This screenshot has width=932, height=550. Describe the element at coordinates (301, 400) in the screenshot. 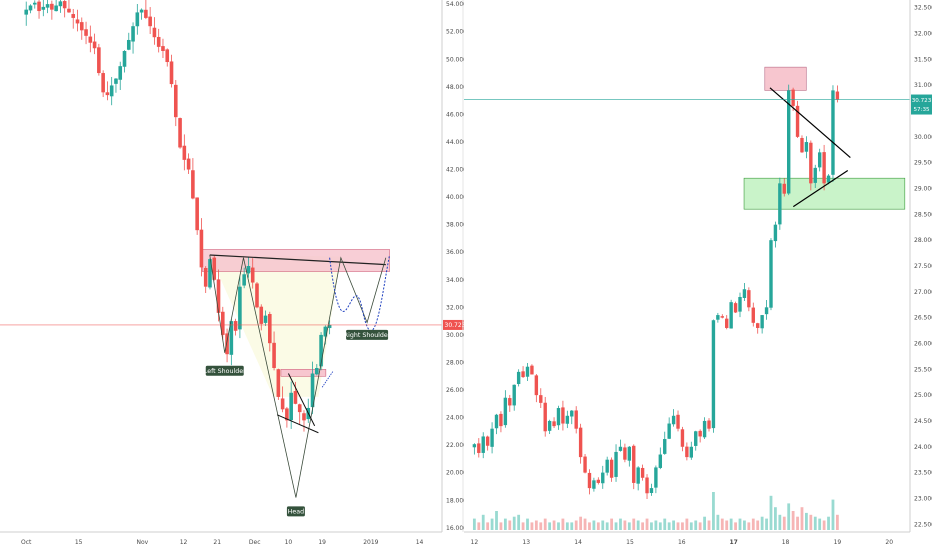

I see `wedge-upper-line` at that location.